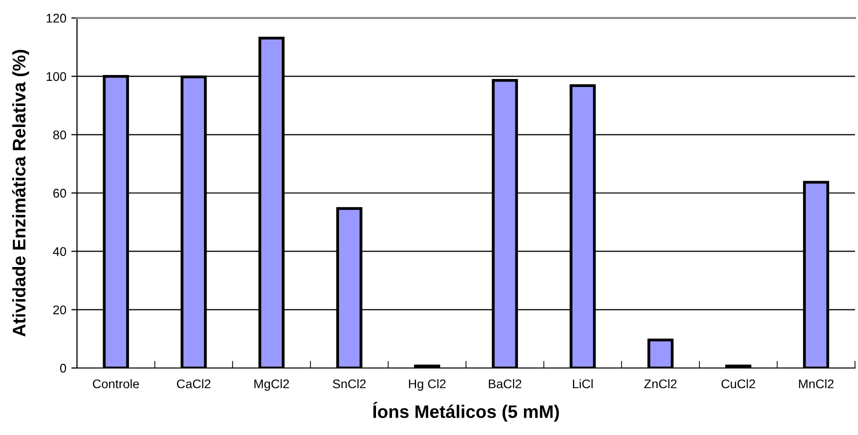 Image resolution: width=858 pixels, height=435 pixels. I want to click on x-tick-label: ZnCl2, so click(660, 383).